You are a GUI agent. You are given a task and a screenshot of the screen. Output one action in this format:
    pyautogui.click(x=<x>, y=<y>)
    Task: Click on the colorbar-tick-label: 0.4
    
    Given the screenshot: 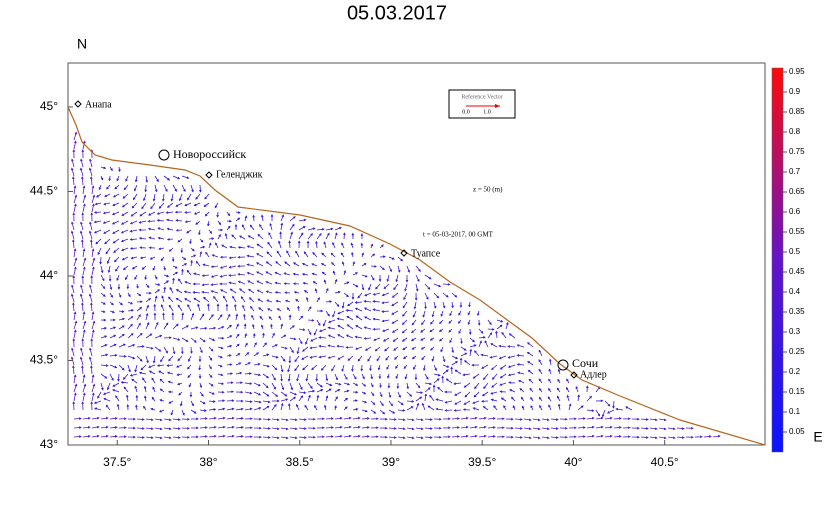 What is the action you would take?
    pyautogui.click(x=795, y=291)
    